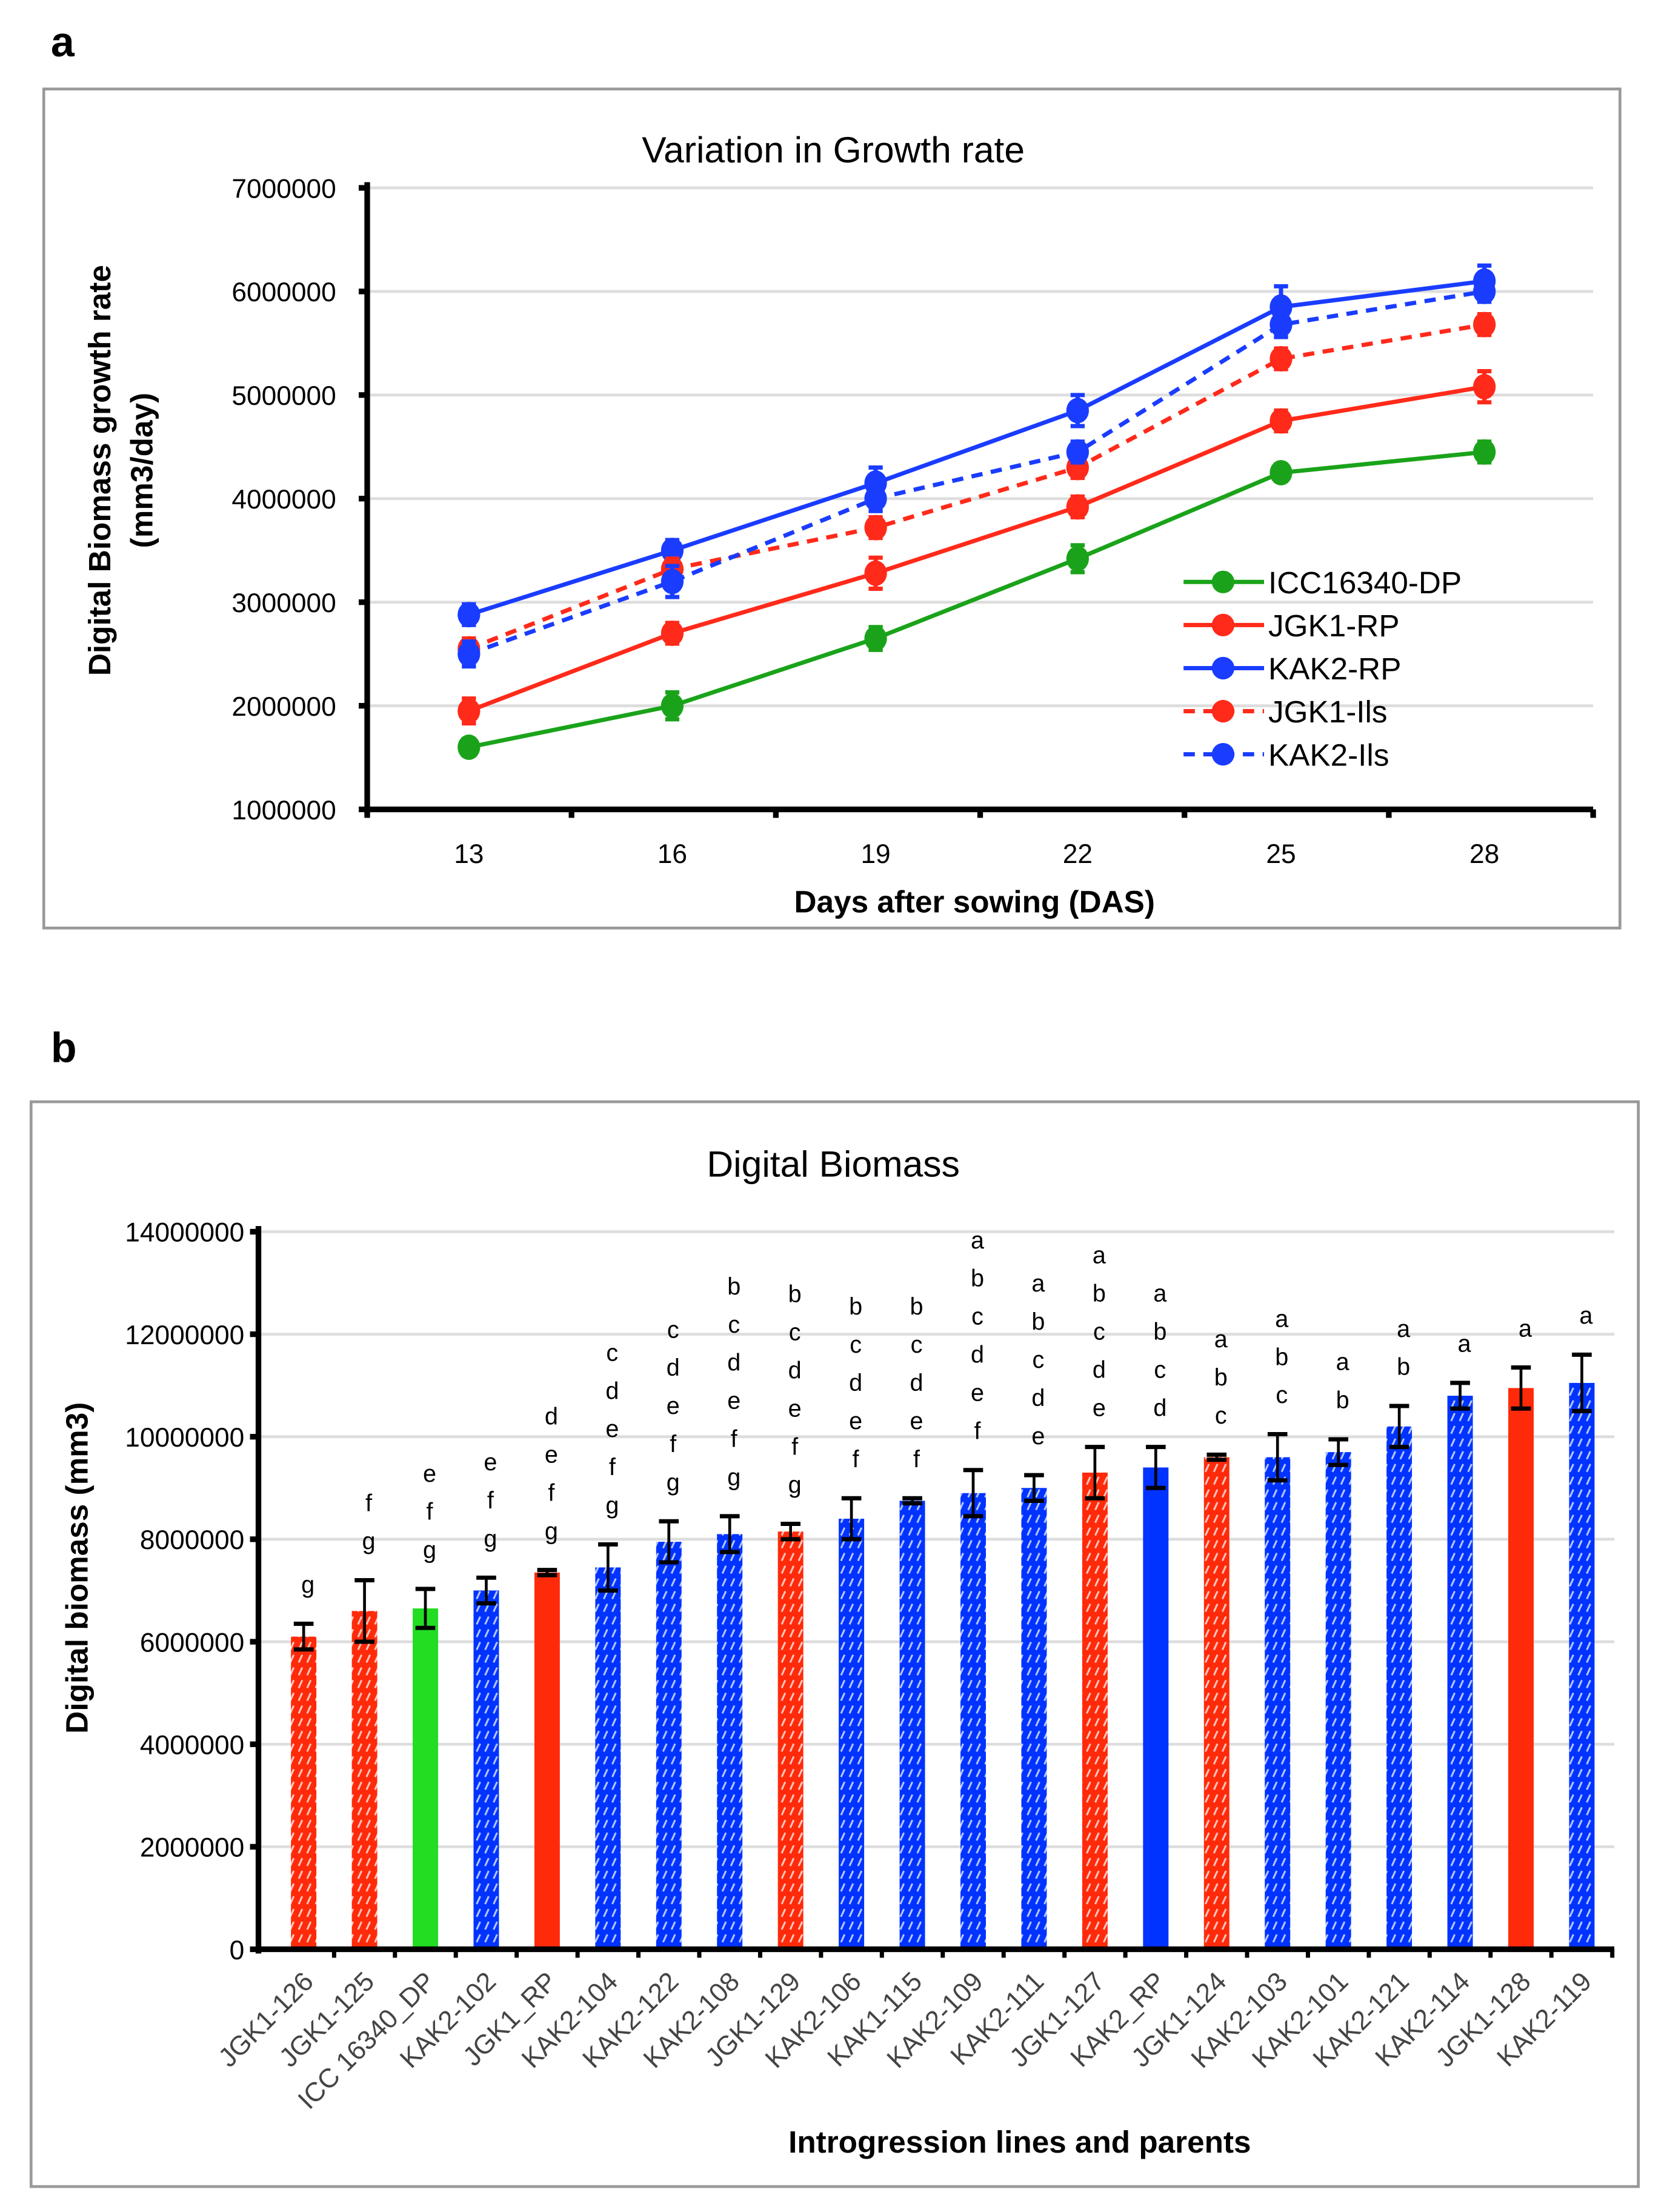 The image size is (1667, 2212). I want to click on y-tick-label: 12000000, so click(184, 1335).